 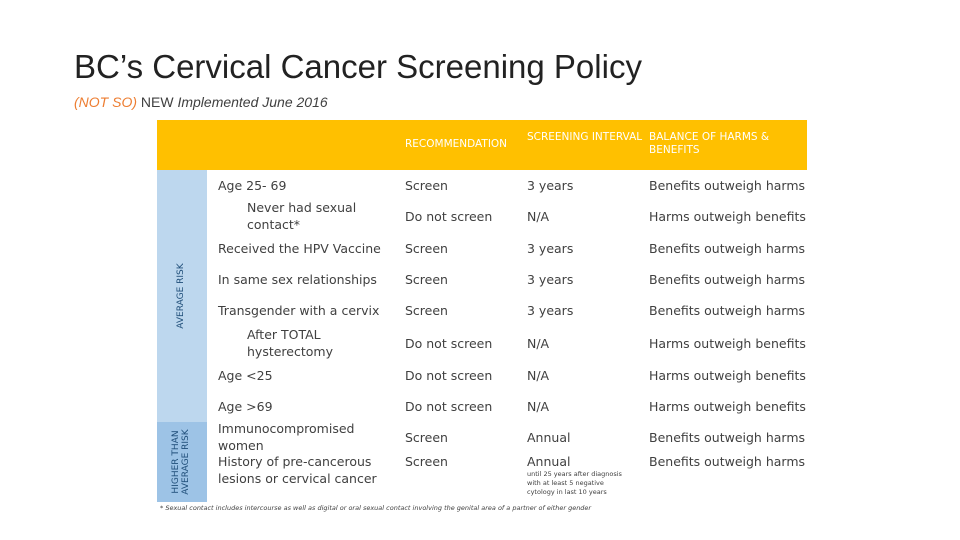 What do you see at coordinates (286, 437) in the screenshot?
I see `row-label: Immunocompromised women` at bounding box center [286, 437].